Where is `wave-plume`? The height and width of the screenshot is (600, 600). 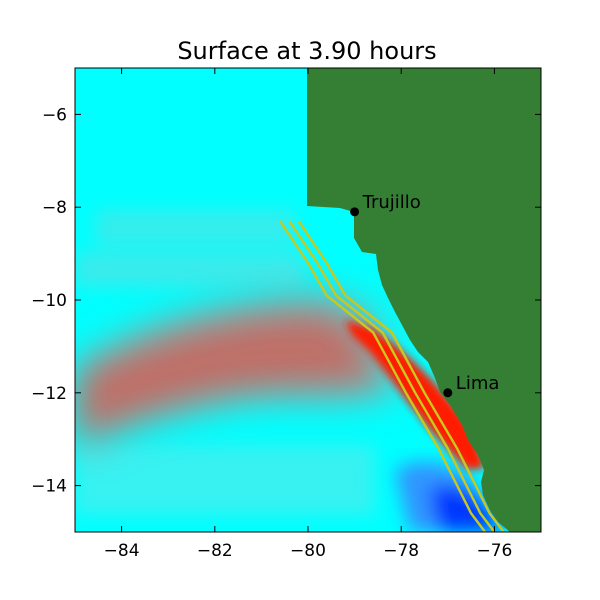 wave-plume is located at coordinates (237, 372).